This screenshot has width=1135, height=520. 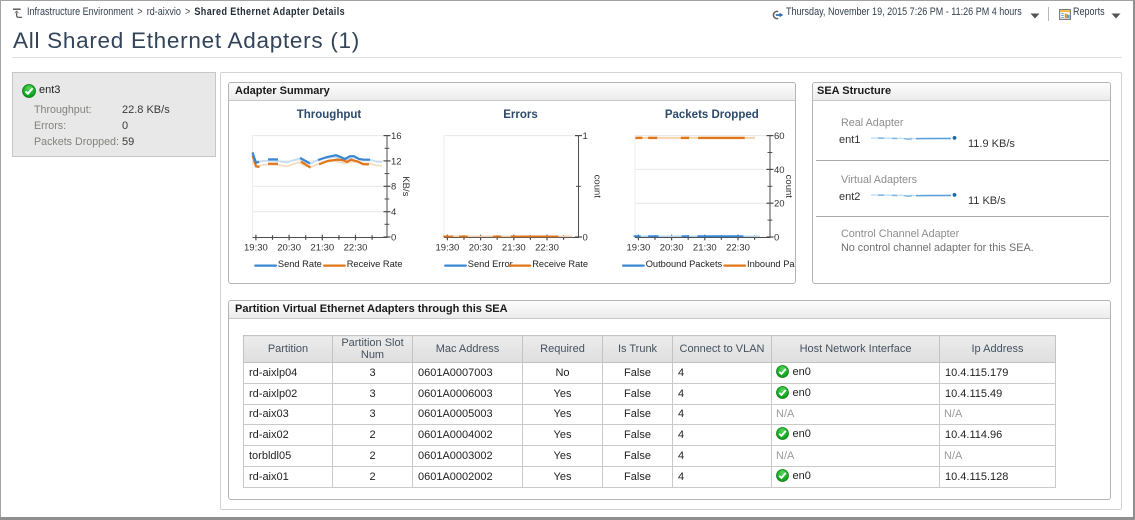 What do you see at coordinates (393, 212) in the screenshot?
I see `svg-text: 4` at bounding box center [393, 212].